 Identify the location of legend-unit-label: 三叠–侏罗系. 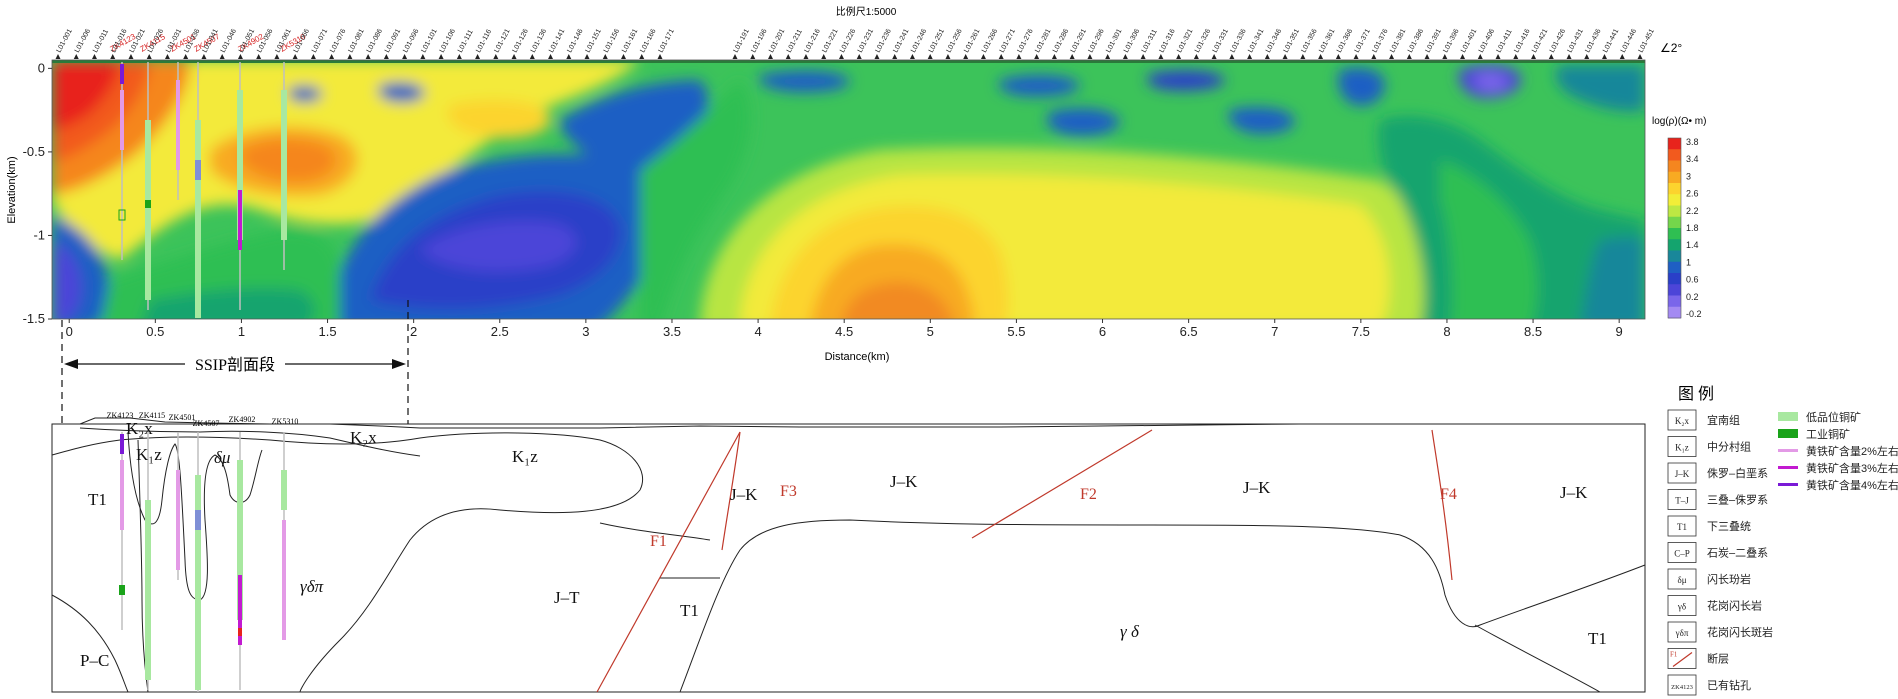
(1737, 500).